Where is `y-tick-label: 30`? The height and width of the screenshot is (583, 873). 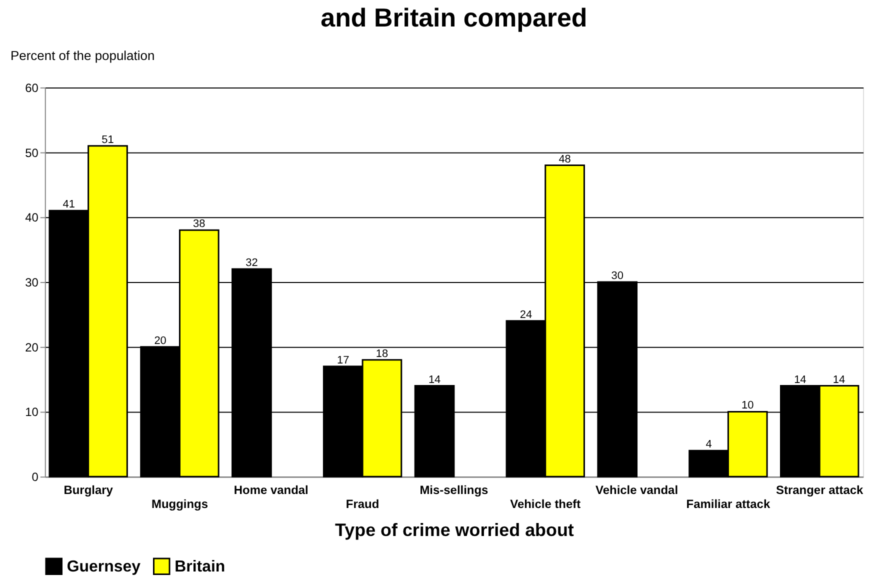 y-tick-label: 30 is located at coordinates (32, 283).